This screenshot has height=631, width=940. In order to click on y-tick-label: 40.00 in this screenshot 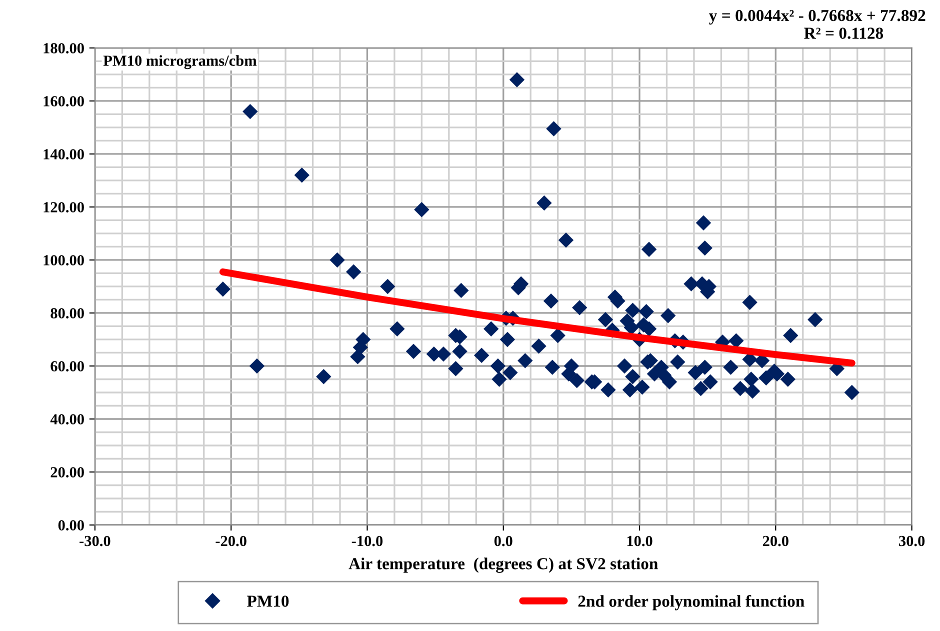, I will do `click(67, 419)`.